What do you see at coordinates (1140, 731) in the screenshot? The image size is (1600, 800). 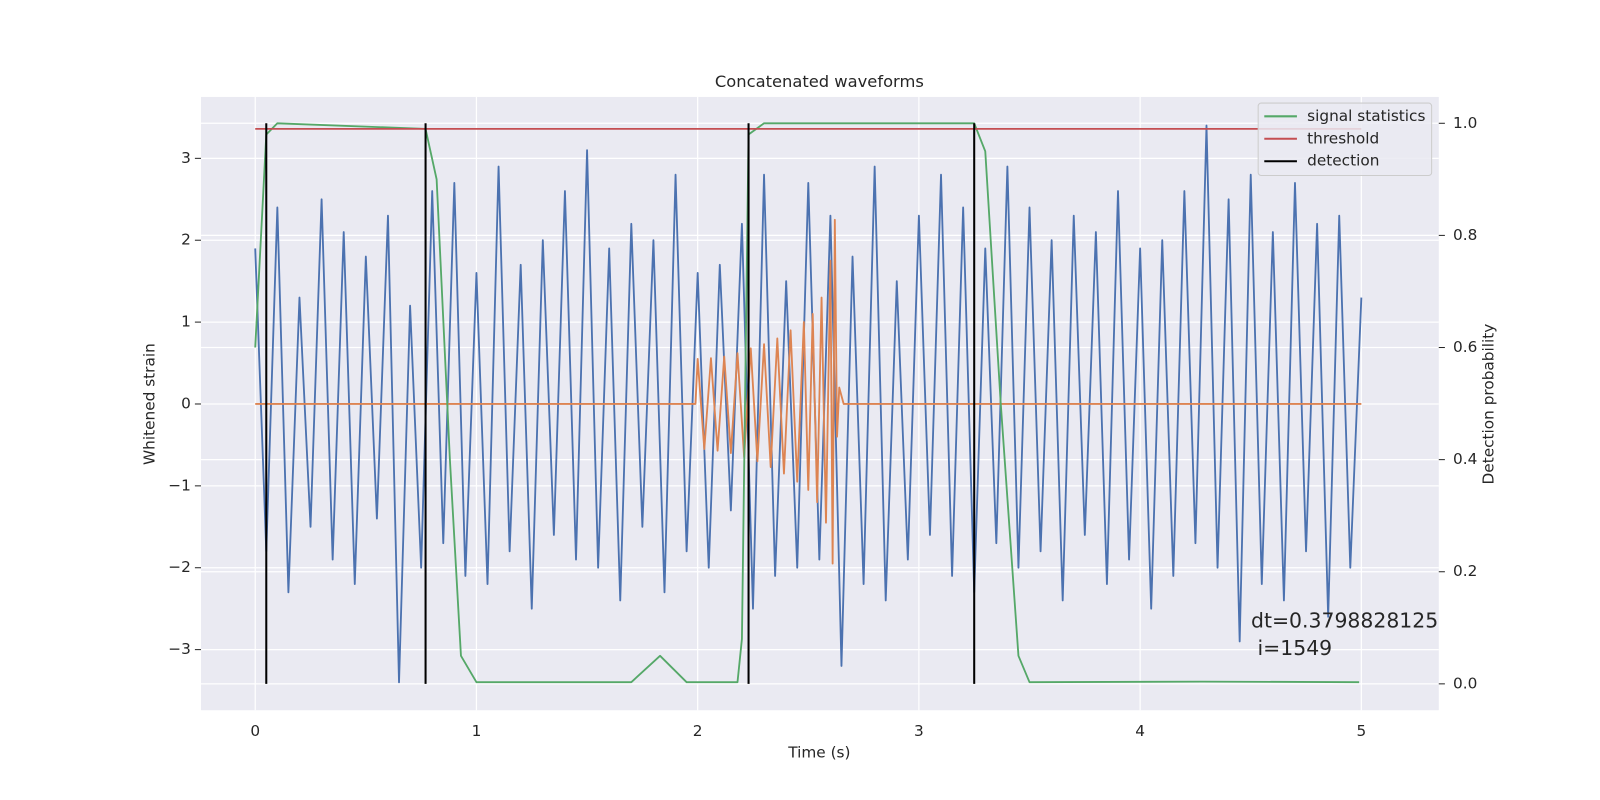 I see `x-tick-label: 4` at bounding box center [1140, 731].